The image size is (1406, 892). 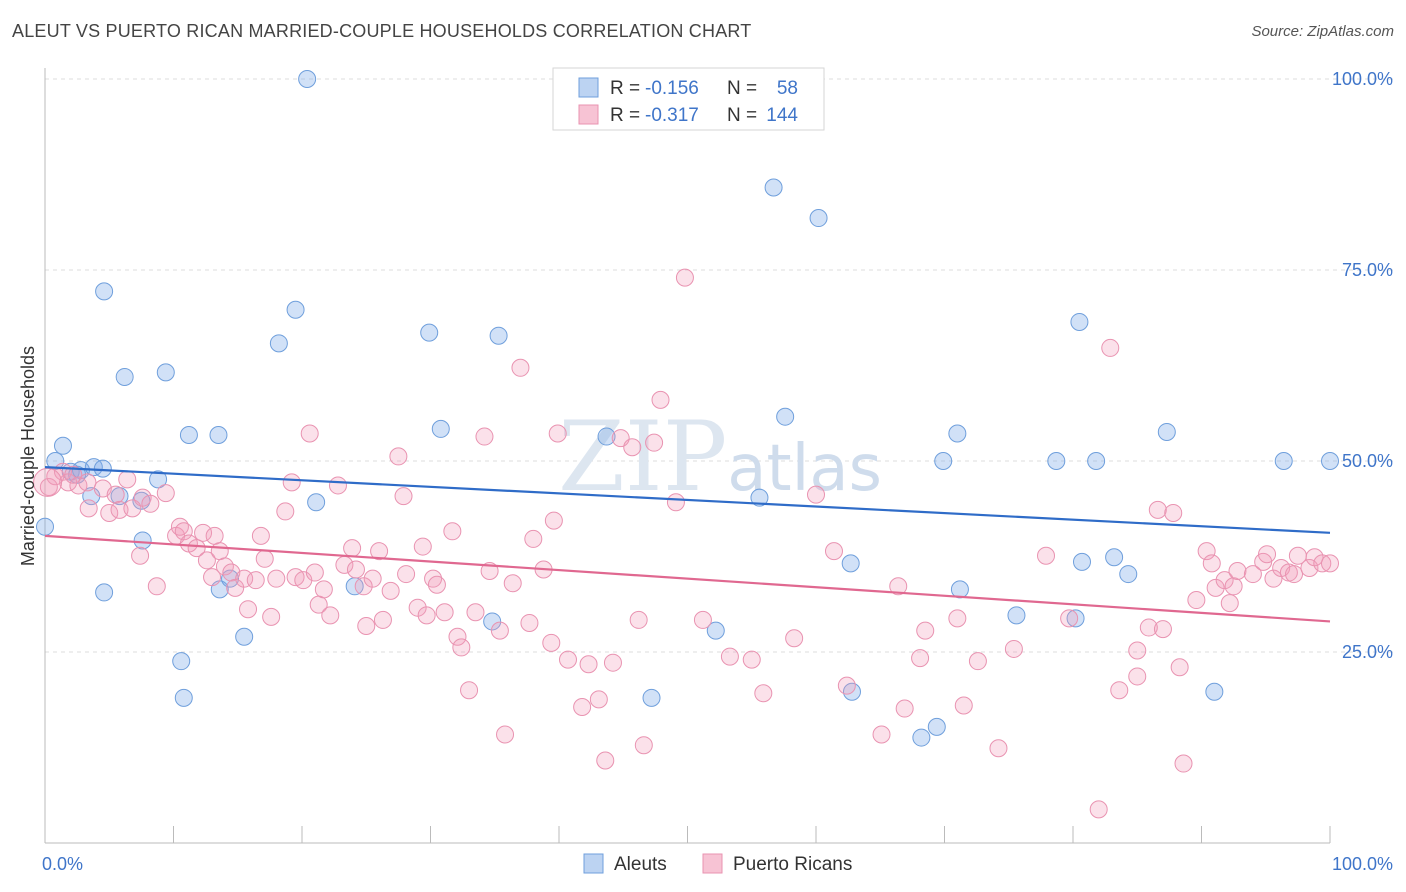 I want to click on x-tick-label-max: 100.0%, so click(x=1362, y=864).